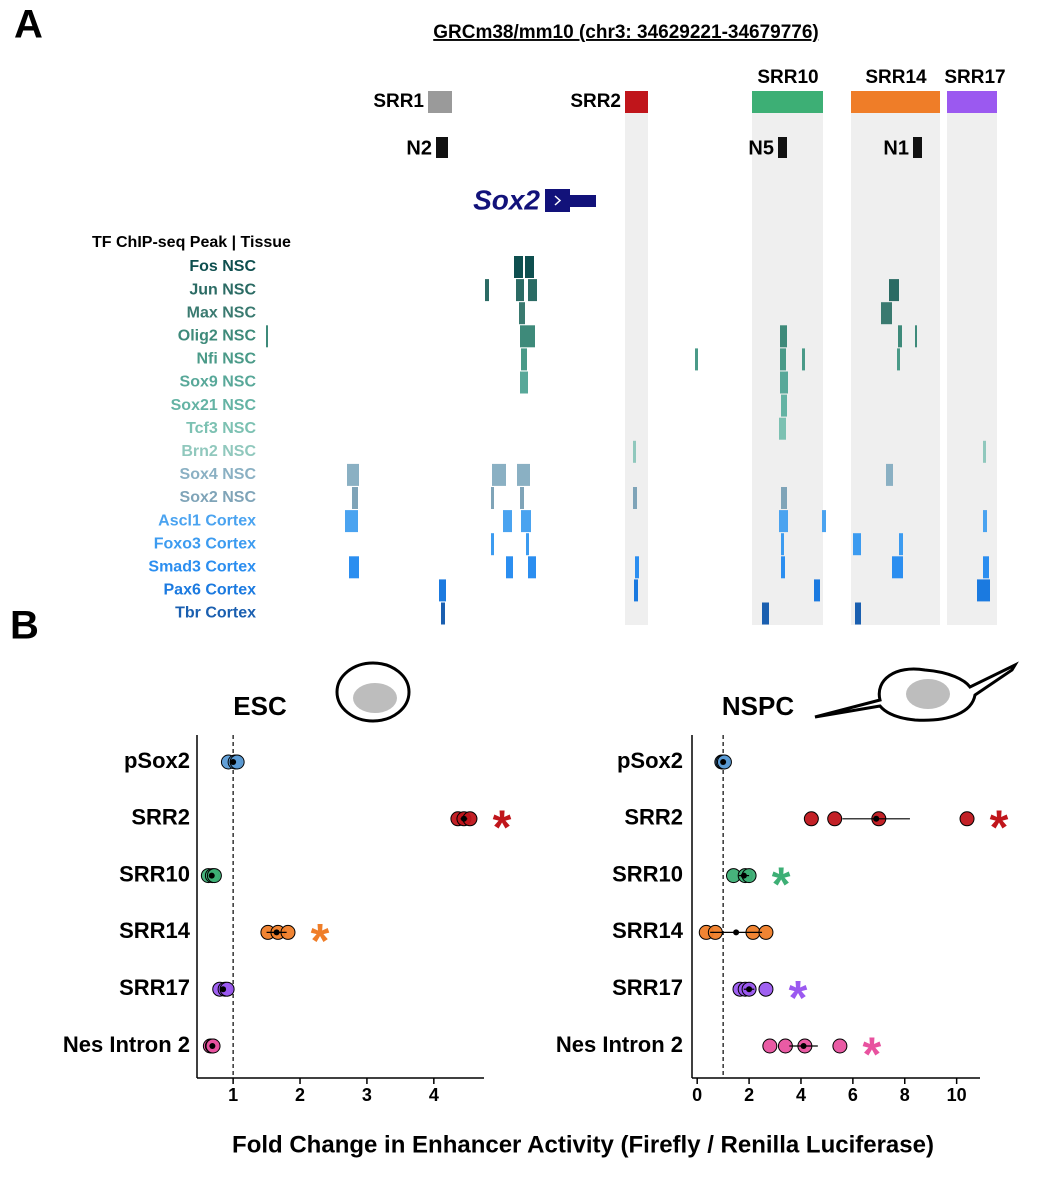  I want to click on region-label: SRR10, so click(787, 77).